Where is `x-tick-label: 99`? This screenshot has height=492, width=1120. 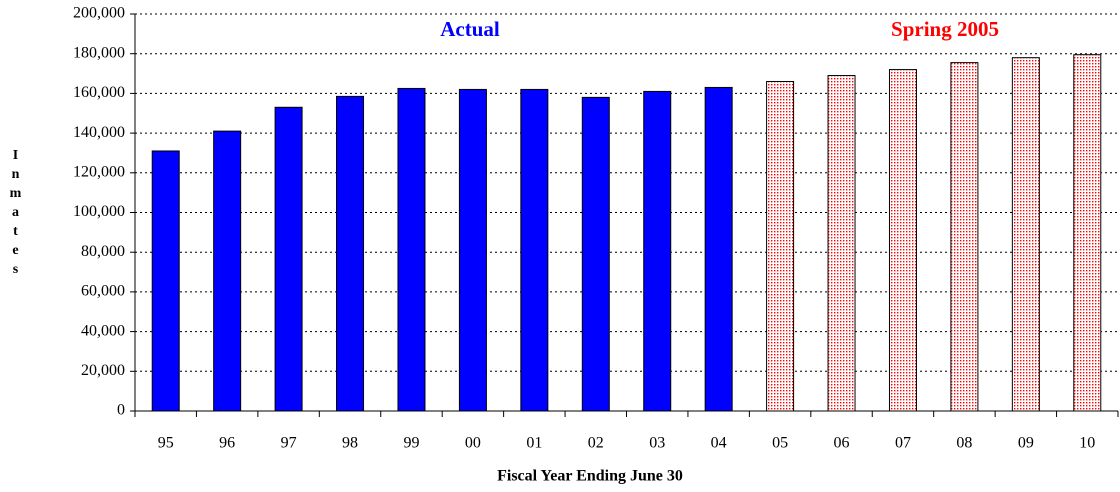
x-tick-label: 99 is located at coordinates (411, 443).